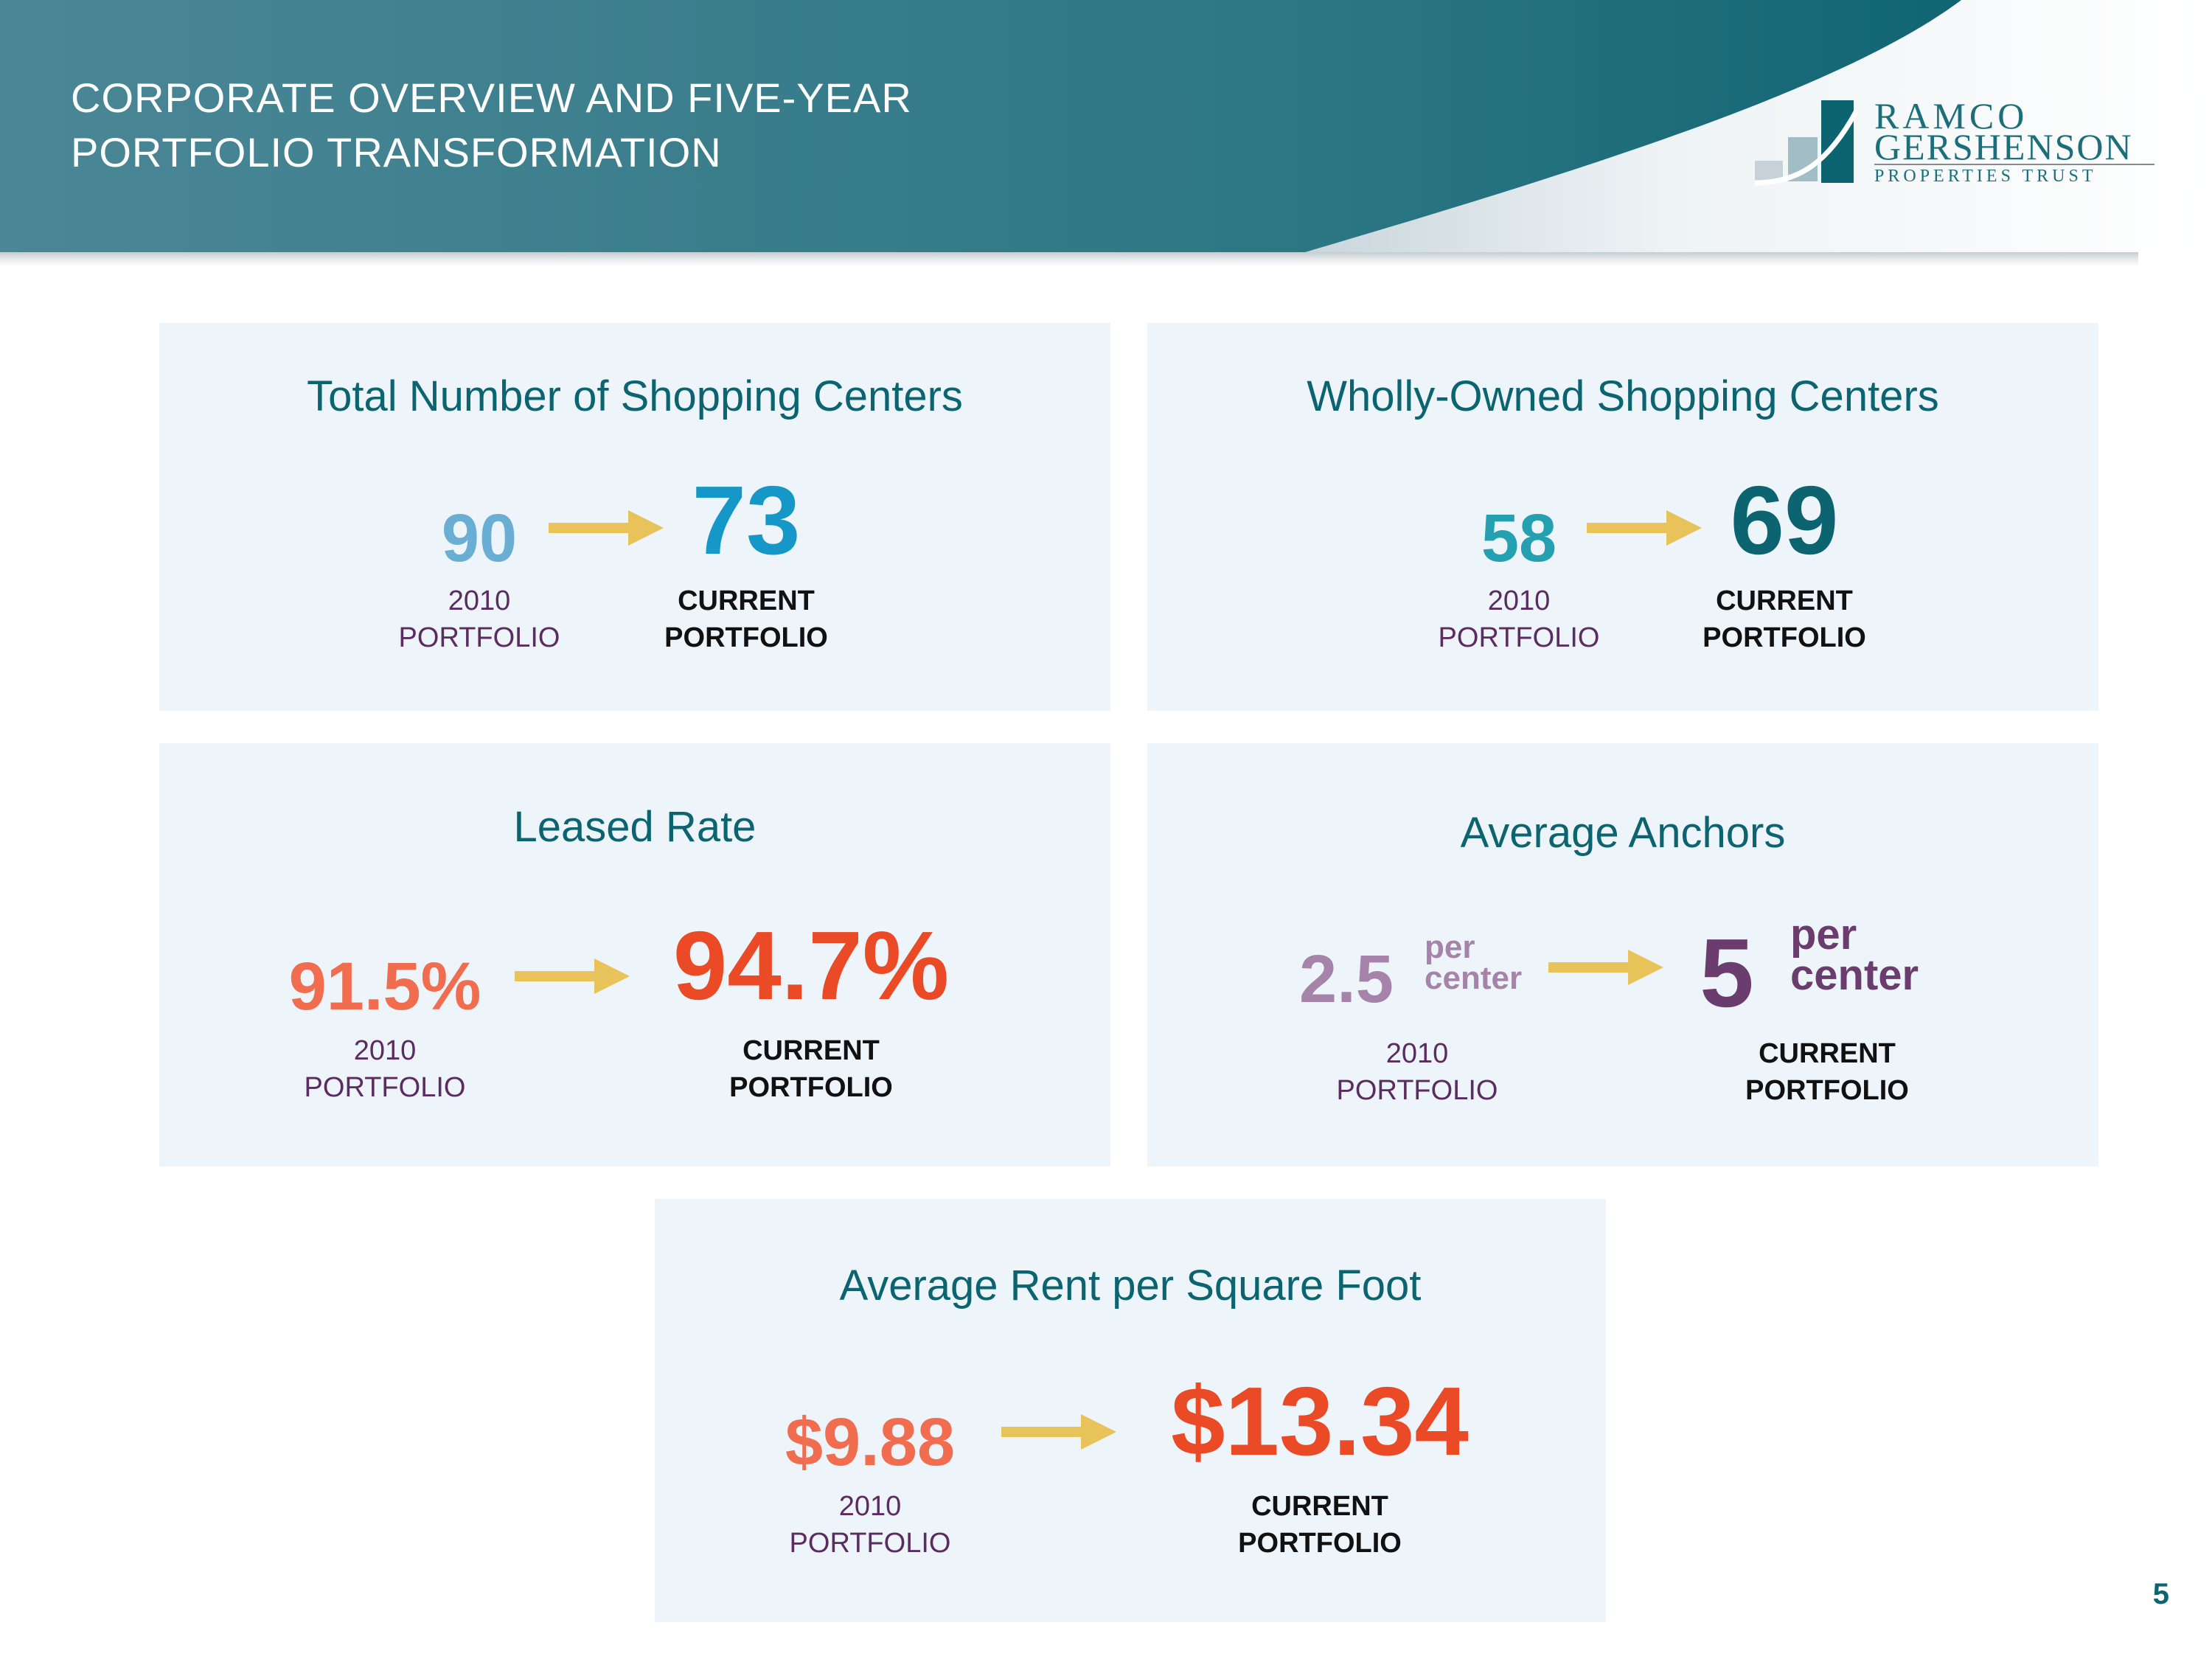  What do you see at coordinates (1519, 538) in the screenshot?
I see `old-value: 58` at bounding box center [1519, 538].